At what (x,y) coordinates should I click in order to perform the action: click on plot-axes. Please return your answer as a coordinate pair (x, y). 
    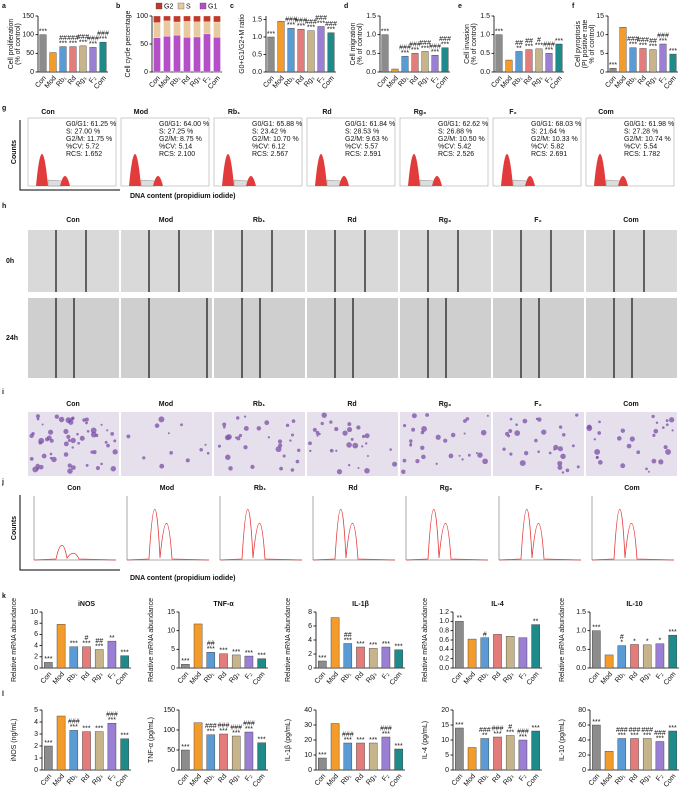
    Looking at the image, I should click on (632, 528).